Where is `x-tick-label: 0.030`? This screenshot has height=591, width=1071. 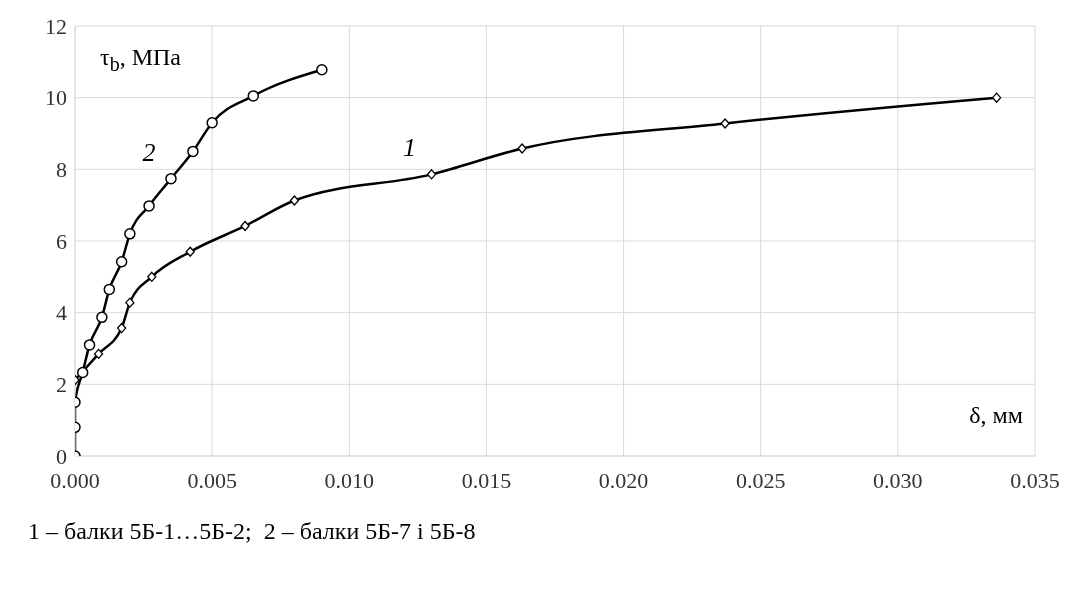
x-tick-label: 0.030 is located at coordinates (898, 480).